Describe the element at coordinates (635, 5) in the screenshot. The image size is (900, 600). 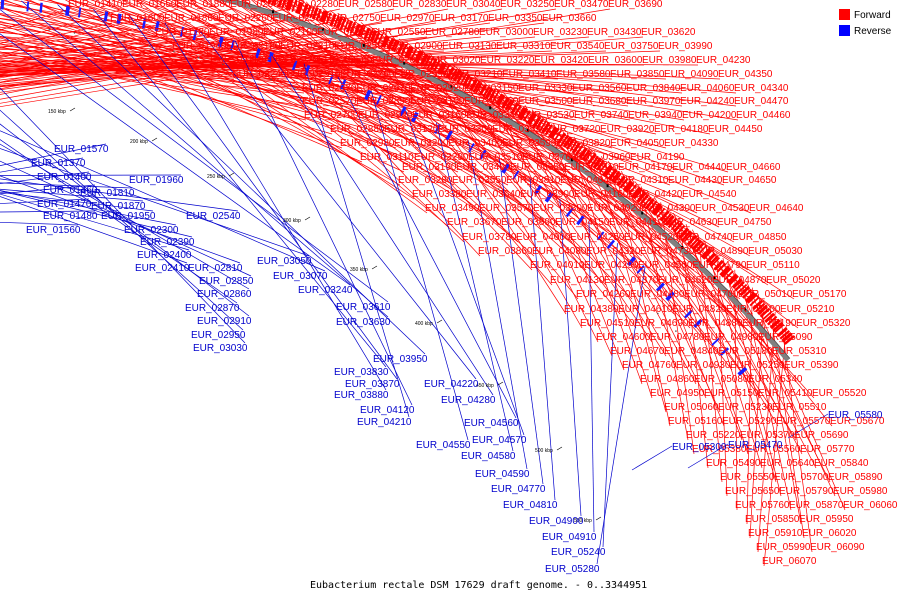
I see `forward-gene-label: EUR_03690` at that location.